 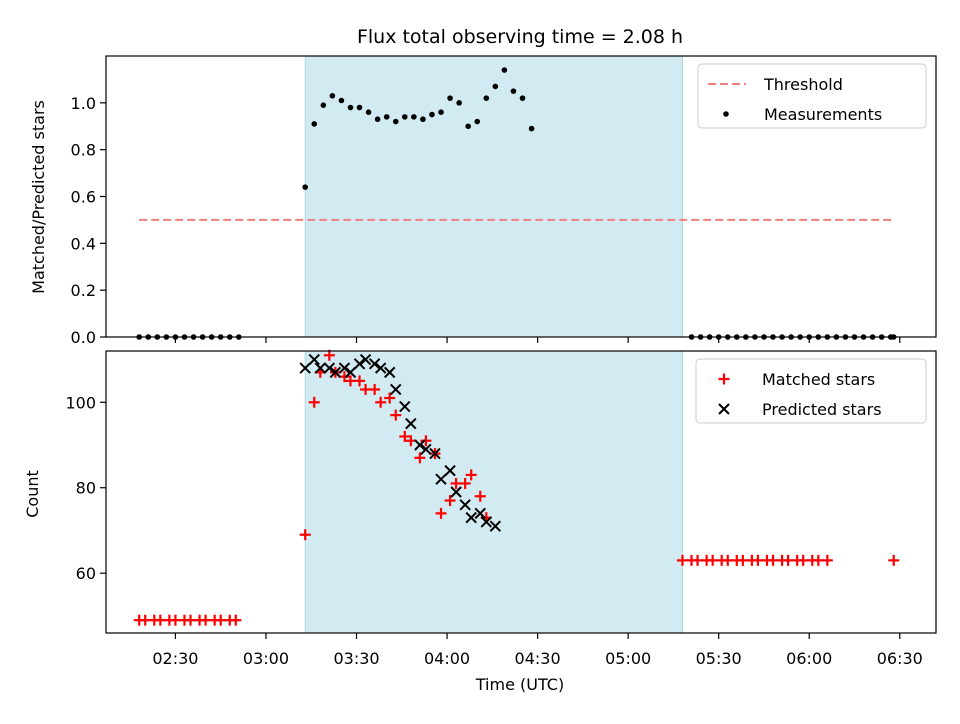 I want to click on x-tick-label-5: 05:00, so click(x=628, y=658).